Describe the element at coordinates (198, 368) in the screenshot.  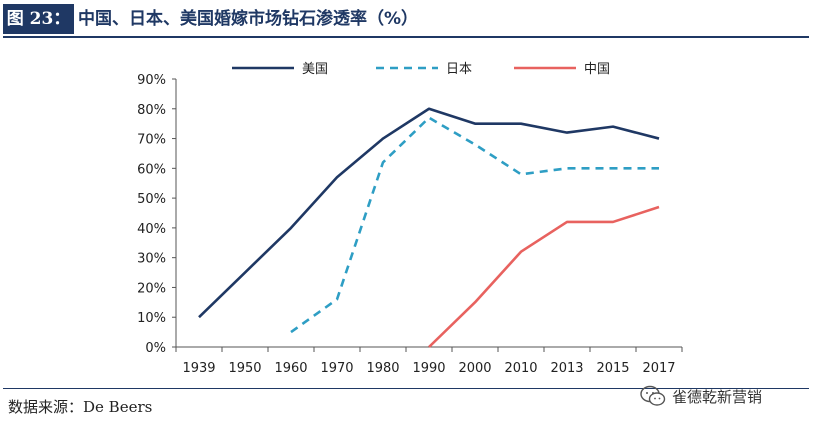
I see `x-tick-label: 1939` at that location.